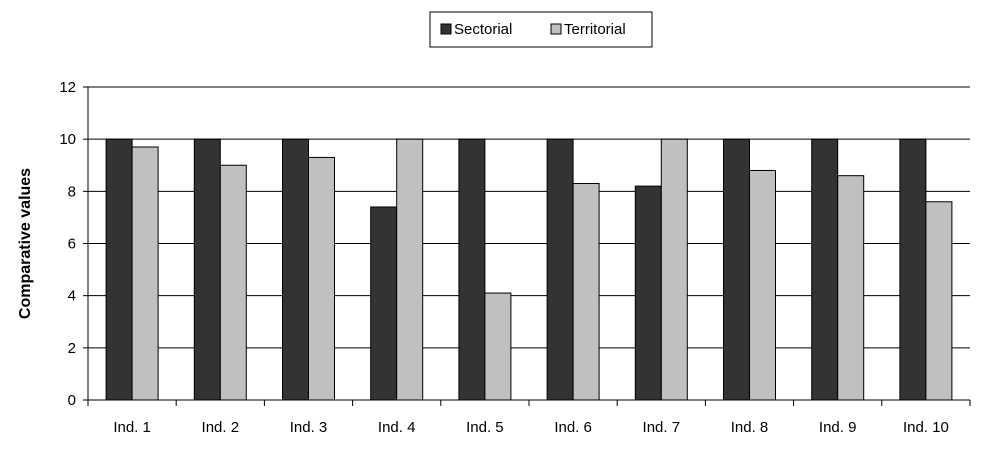 Image resolution: width=994 pixels, height=449 pixels. What do you see at coordinates (25, 243) in the screenshot?
I see `y-axis-label: Comparative values` at bounding box center [25, 243].